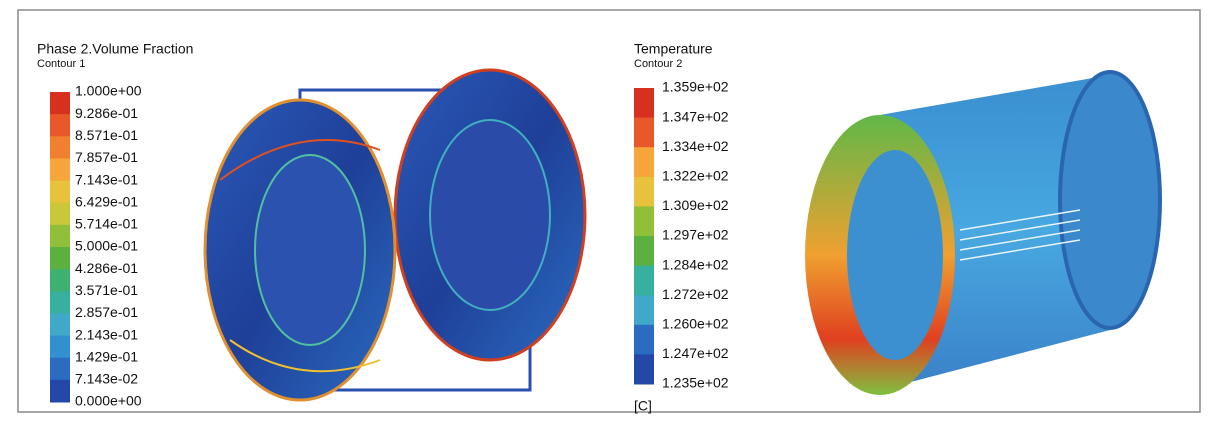  What do you see at coordinates (106, 179) in the screenshot?
I see `legend-level: 7.143e-01` at bounding box center [106, 179].